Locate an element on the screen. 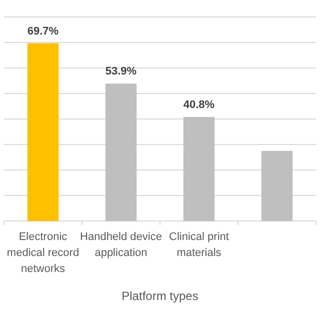  x-tick-label: Electronic medical record networks is located at coordinates (43, 253).